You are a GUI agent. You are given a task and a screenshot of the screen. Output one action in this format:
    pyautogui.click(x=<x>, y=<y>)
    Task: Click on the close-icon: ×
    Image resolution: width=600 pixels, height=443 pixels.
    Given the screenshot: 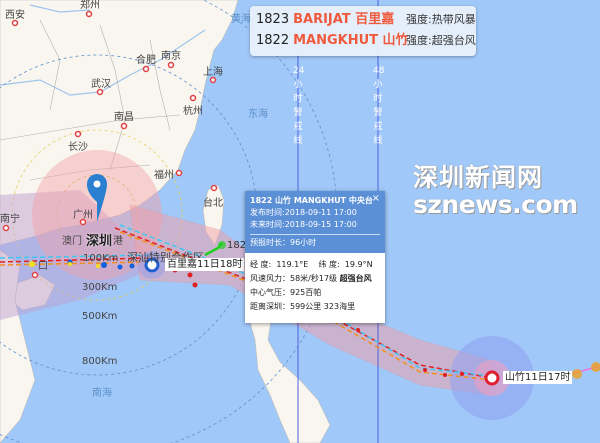 What is the action you would take?
    pyautogui.click(x=375, y=198)
    